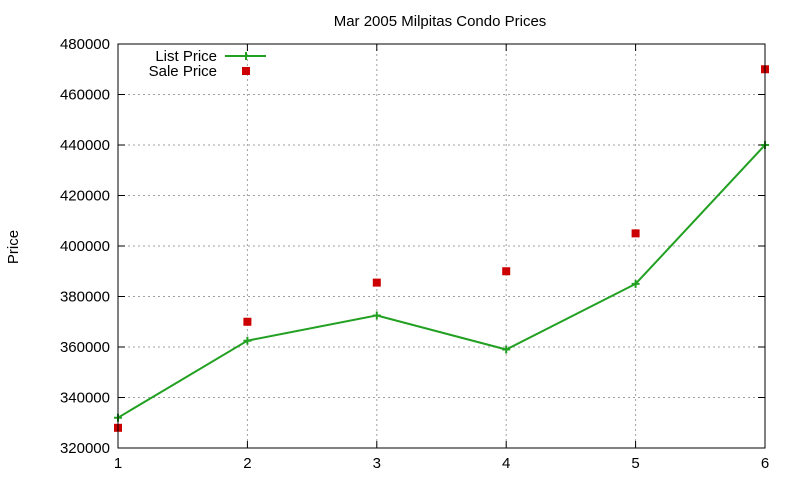 The width and height of the screenshot is (800, 480). What do you see at coordinates (765, 463) in the screenshot?
I see `x-tick-label: 6` at bounding box center [765, 463].